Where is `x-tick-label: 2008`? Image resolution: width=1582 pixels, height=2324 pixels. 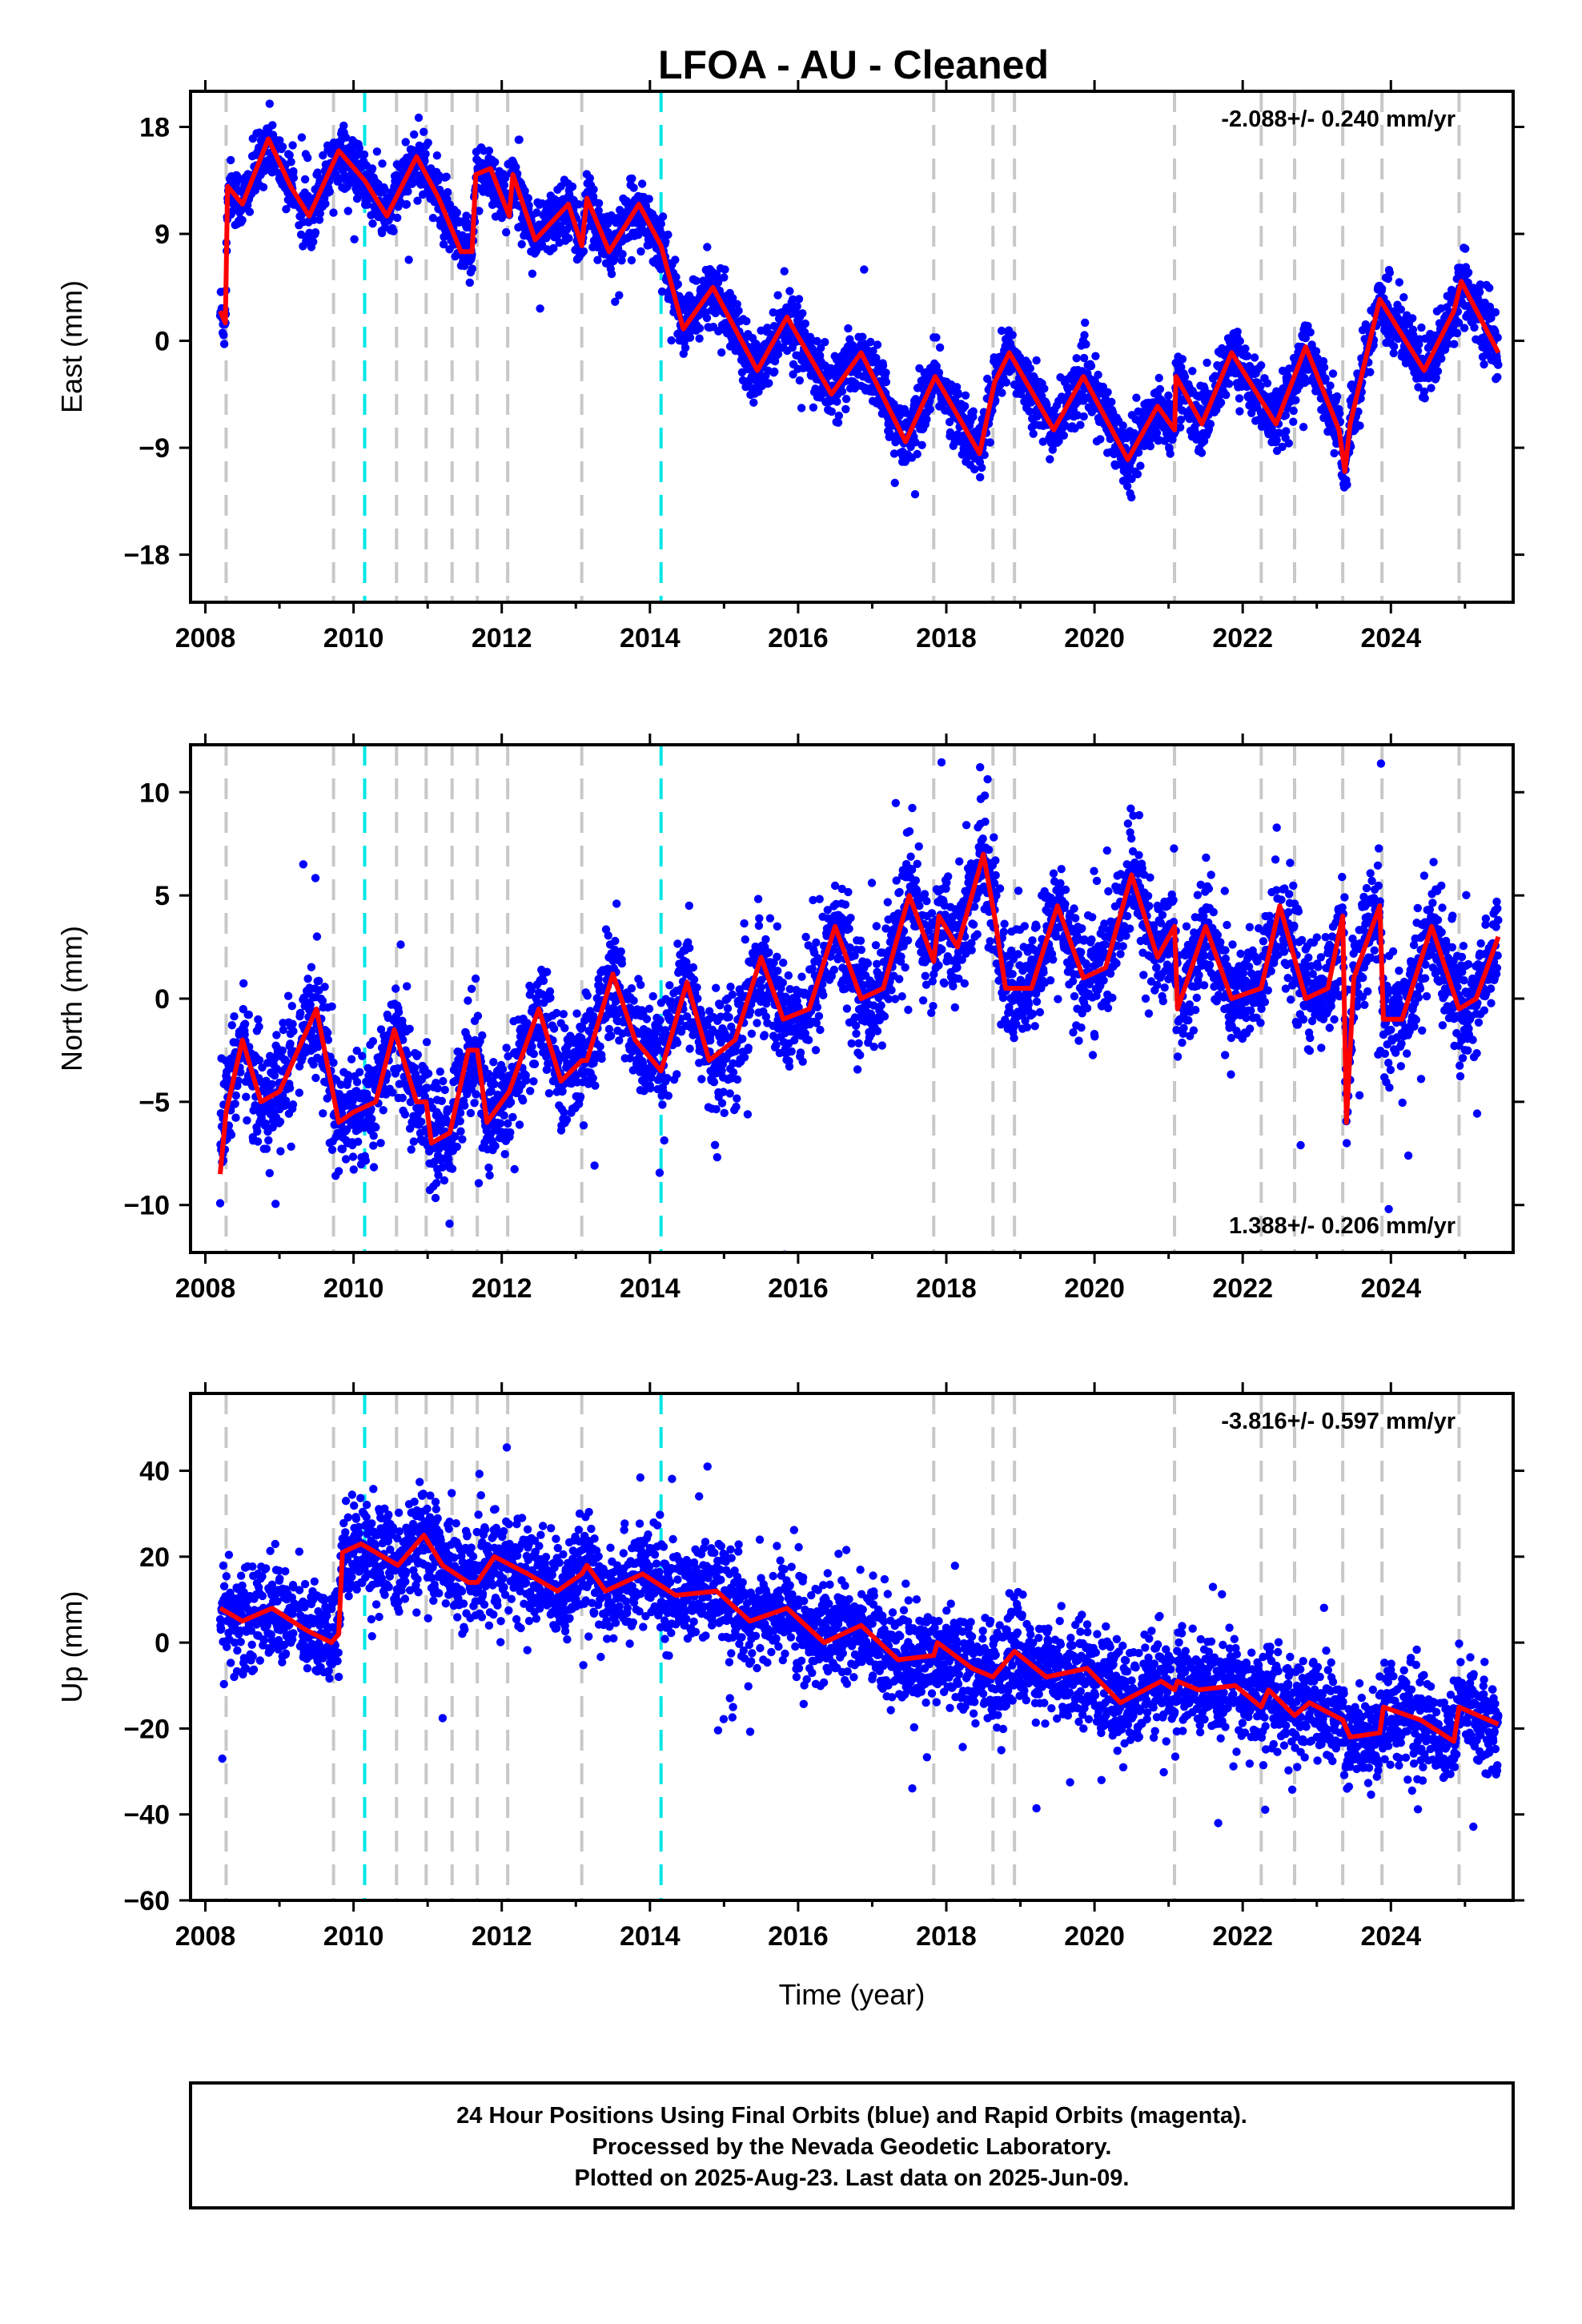 x-tick-label: 2008 is located at coordinates (206, 638).